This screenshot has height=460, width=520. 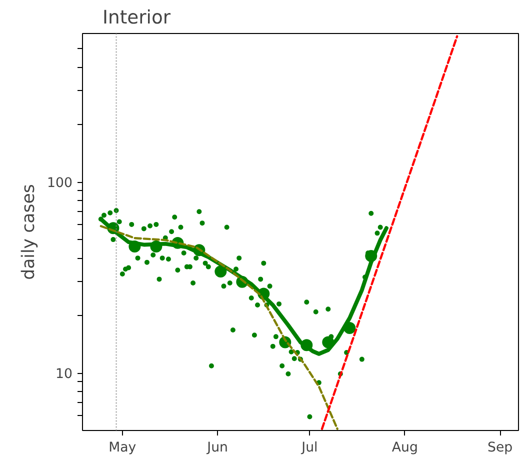 What do you see at coordinates (309, 448) in the screenshot?
I see `x-tick-label: Jul` at bounding box center [309, 448].